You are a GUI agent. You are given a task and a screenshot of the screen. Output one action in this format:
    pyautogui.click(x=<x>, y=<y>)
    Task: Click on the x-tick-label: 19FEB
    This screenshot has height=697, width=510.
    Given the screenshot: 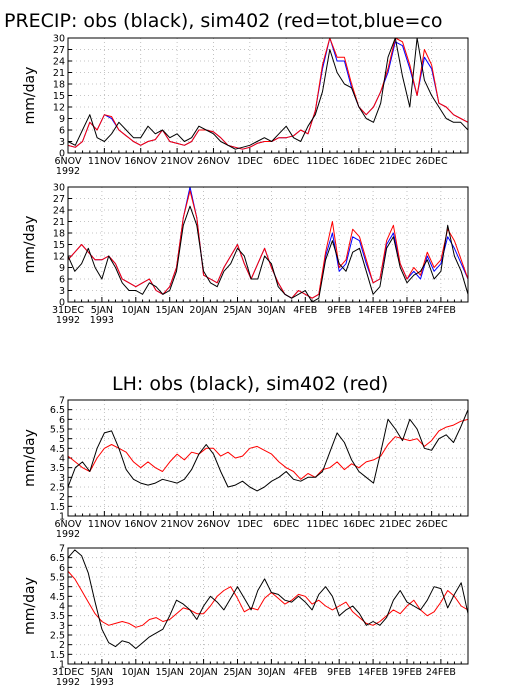 What is the action you would take?
    pyautogui.click(x=407, y=310)
    